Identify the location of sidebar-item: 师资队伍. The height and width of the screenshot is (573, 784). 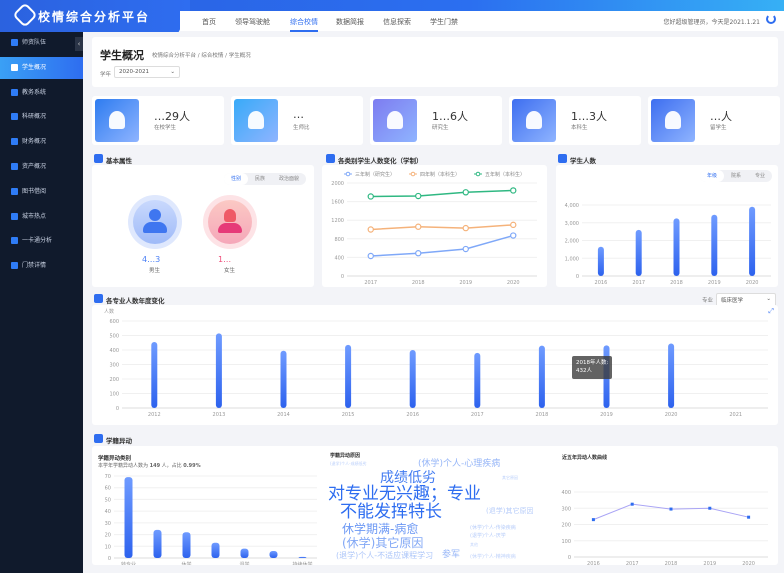
(41, 43).